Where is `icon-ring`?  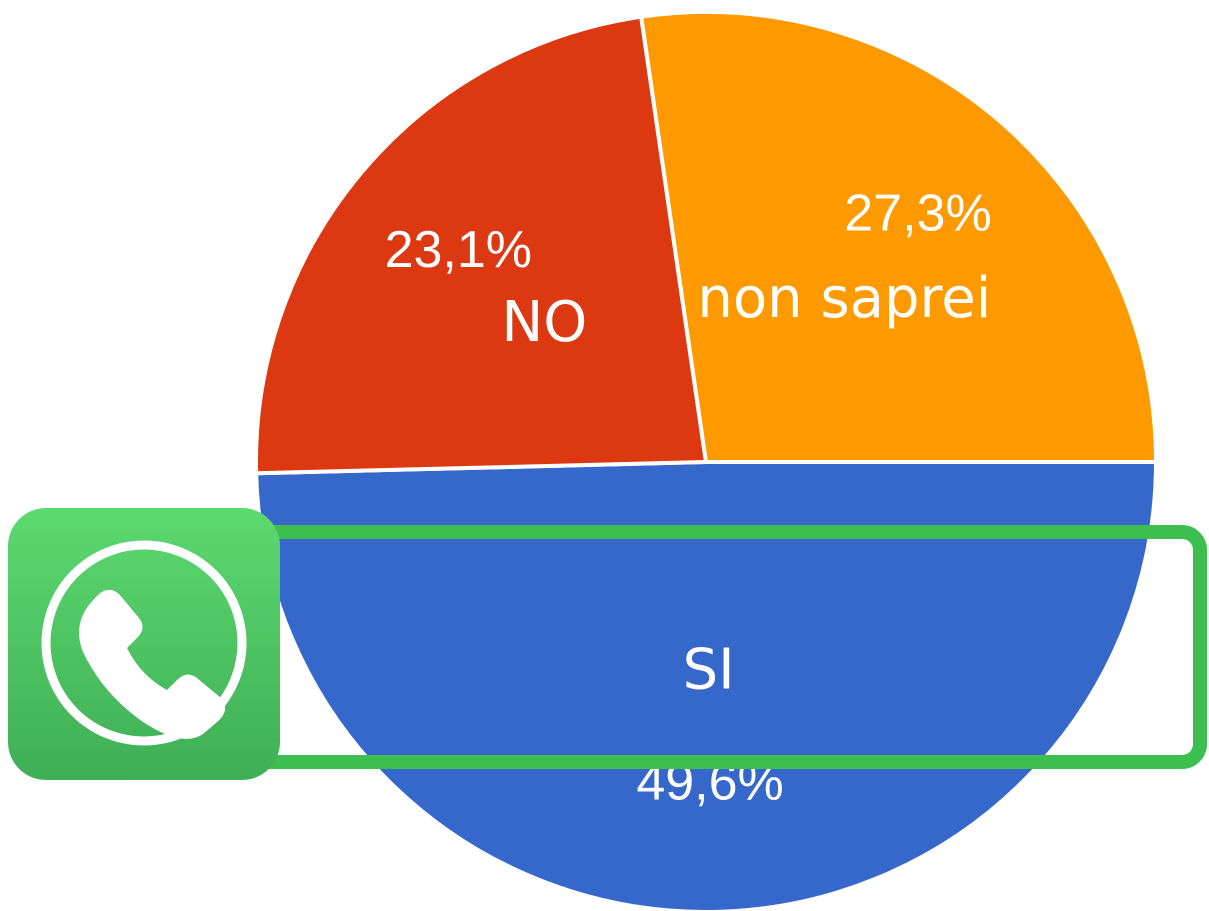 icon-ring is located at coordinates (144, 643).